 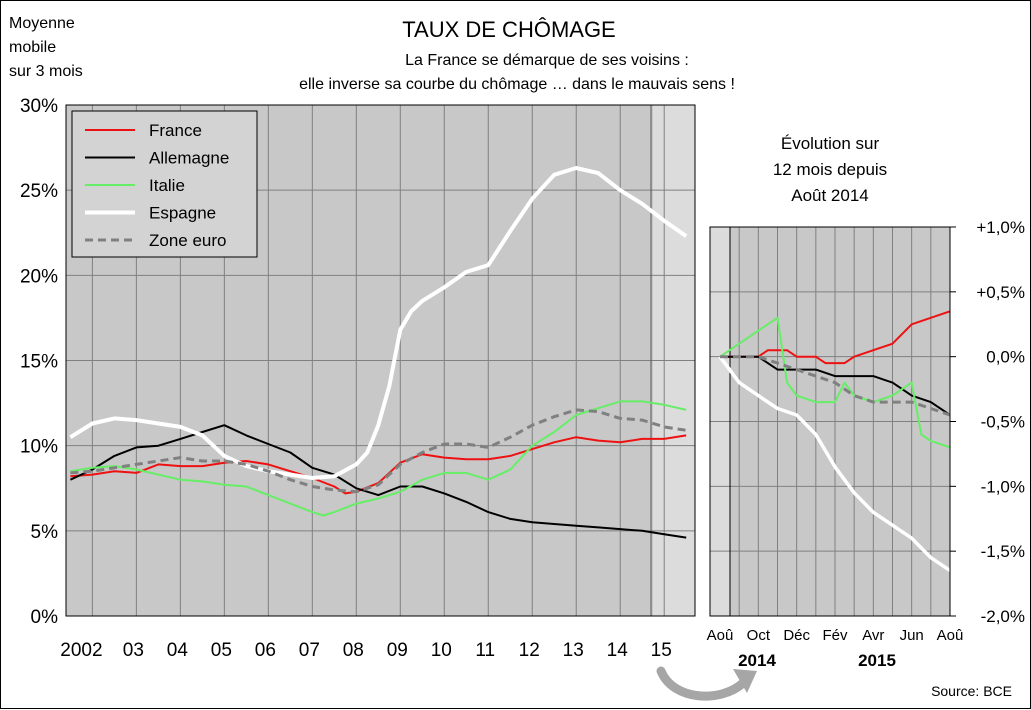 I want to click on right-series-line-france, so click(x=835, y=337).